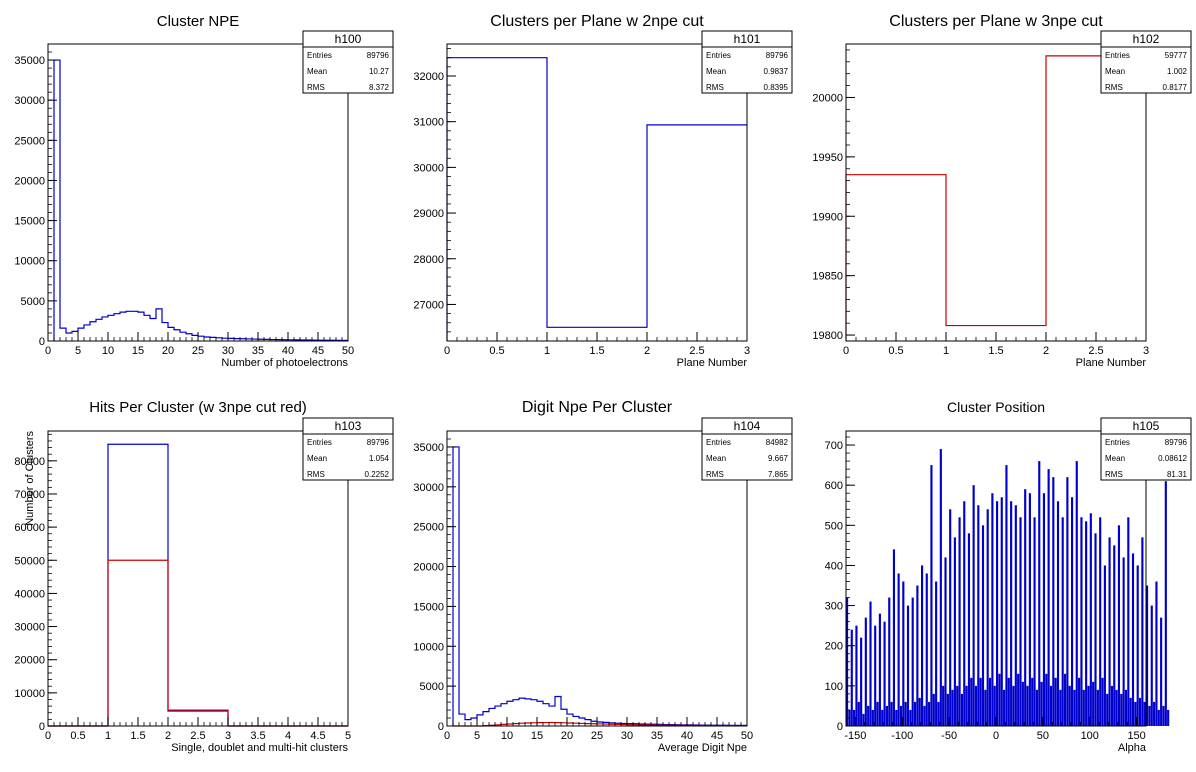  Describe the element at coordinates (378, 442) in the screenshot. I see `stats-value-entries: 89796` at that location.